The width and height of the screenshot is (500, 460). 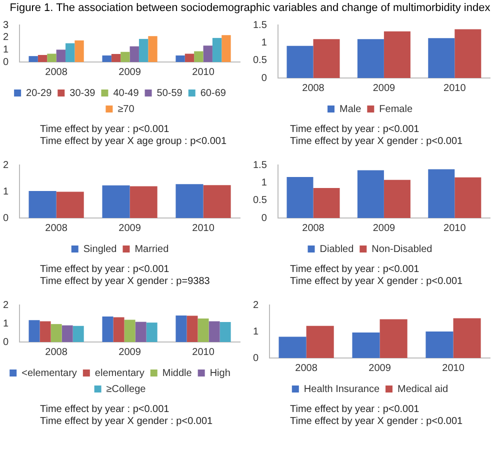 I want to click on legend-label: Female, so click(x=396, y=109).